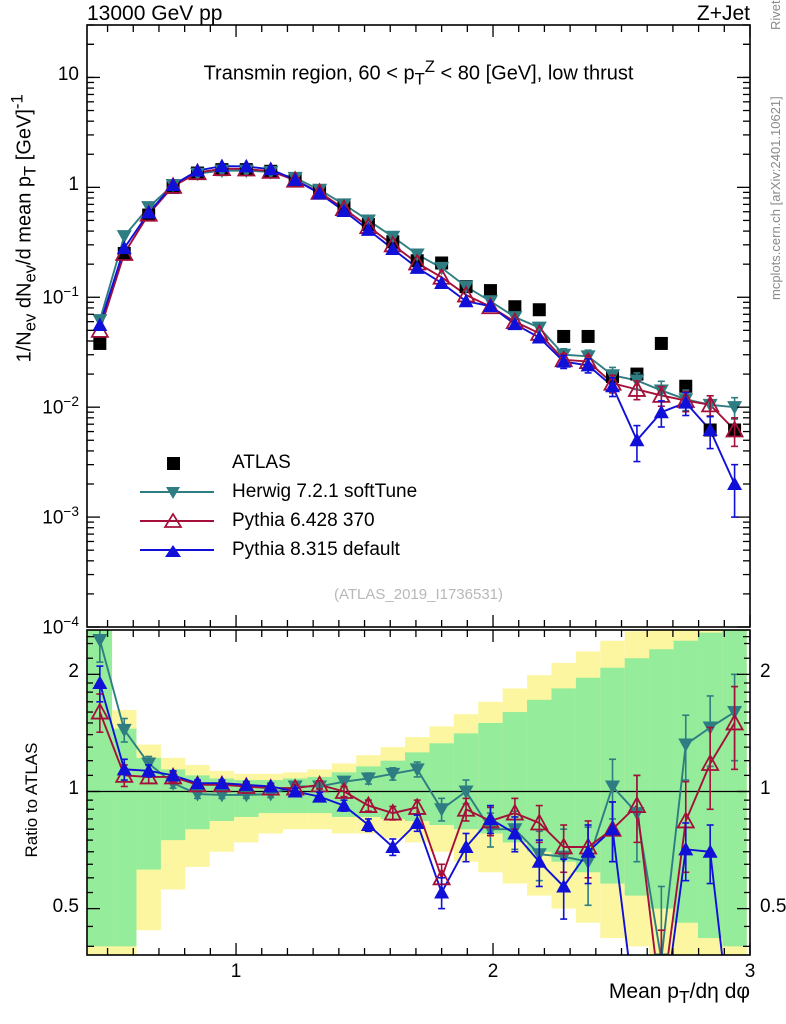 The width and height of the screenshot is (786, 1024). I want to click on y-tick-label-1: 1, so click(73, 185).